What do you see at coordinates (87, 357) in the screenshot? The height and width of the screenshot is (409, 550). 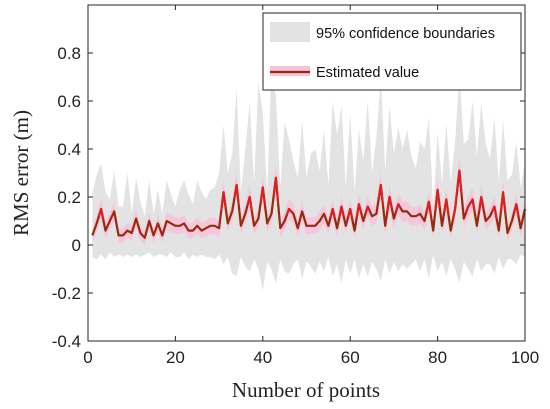 I see `x-tick-label: 0` at bounding box center [87, 357].